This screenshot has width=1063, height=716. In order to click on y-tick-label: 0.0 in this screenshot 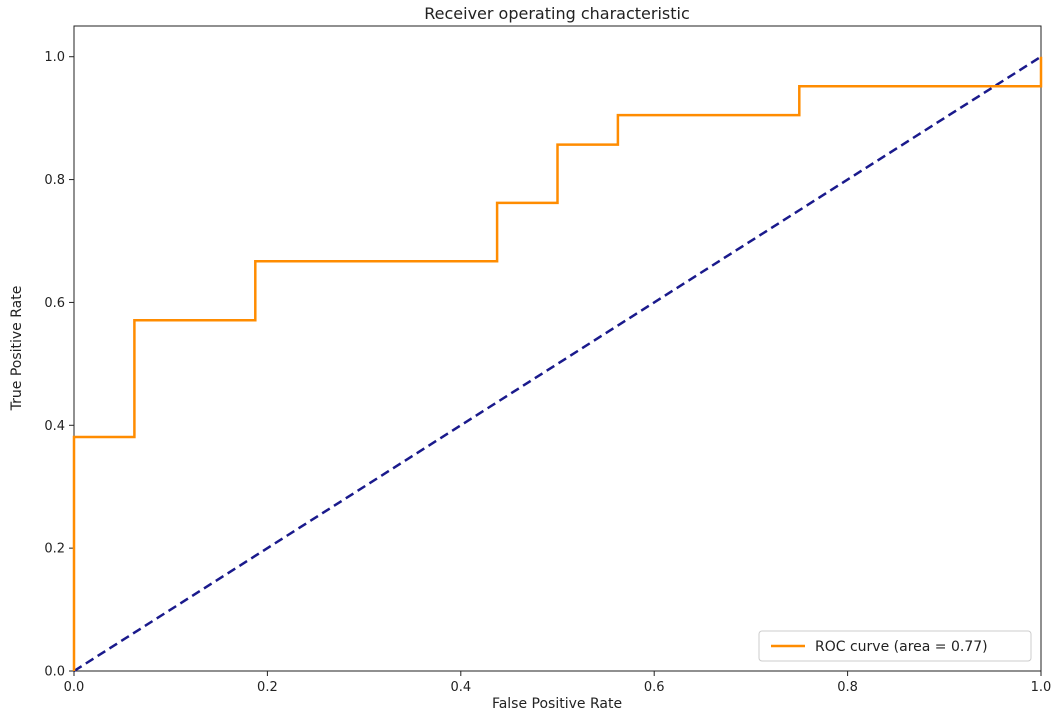, I will do `click(54, 672)`.